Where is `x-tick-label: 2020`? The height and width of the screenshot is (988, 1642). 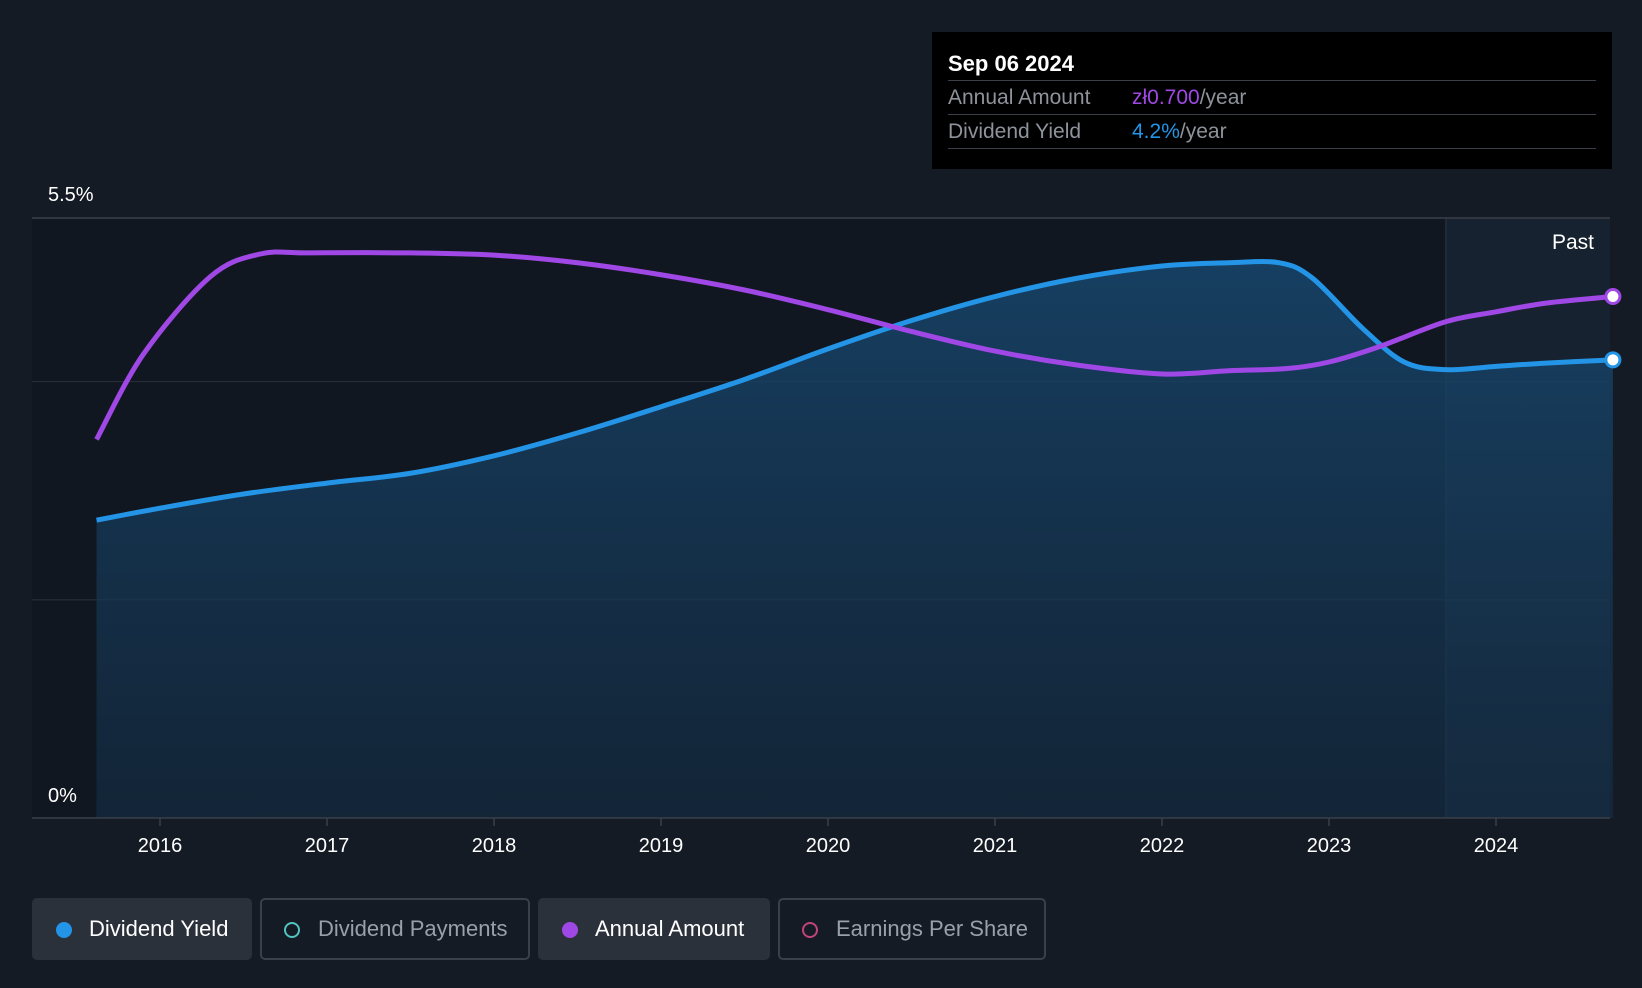 x-tick-label: 2020 is located at coordinates (828, 846).